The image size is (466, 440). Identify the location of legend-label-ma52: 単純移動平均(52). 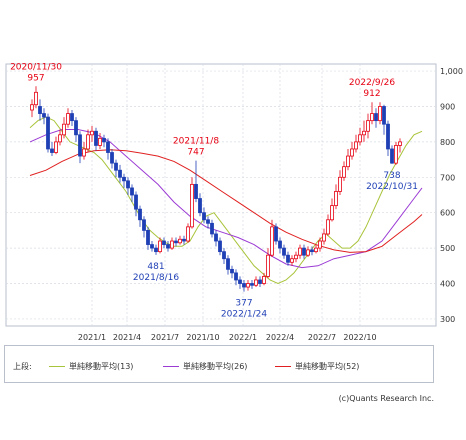
(327, 366).